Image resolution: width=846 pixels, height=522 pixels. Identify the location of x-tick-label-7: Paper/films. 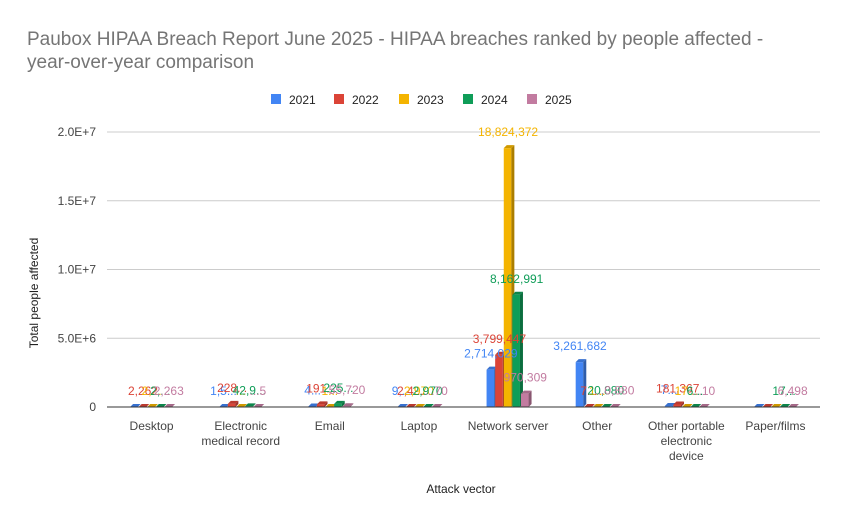
(775, 426).